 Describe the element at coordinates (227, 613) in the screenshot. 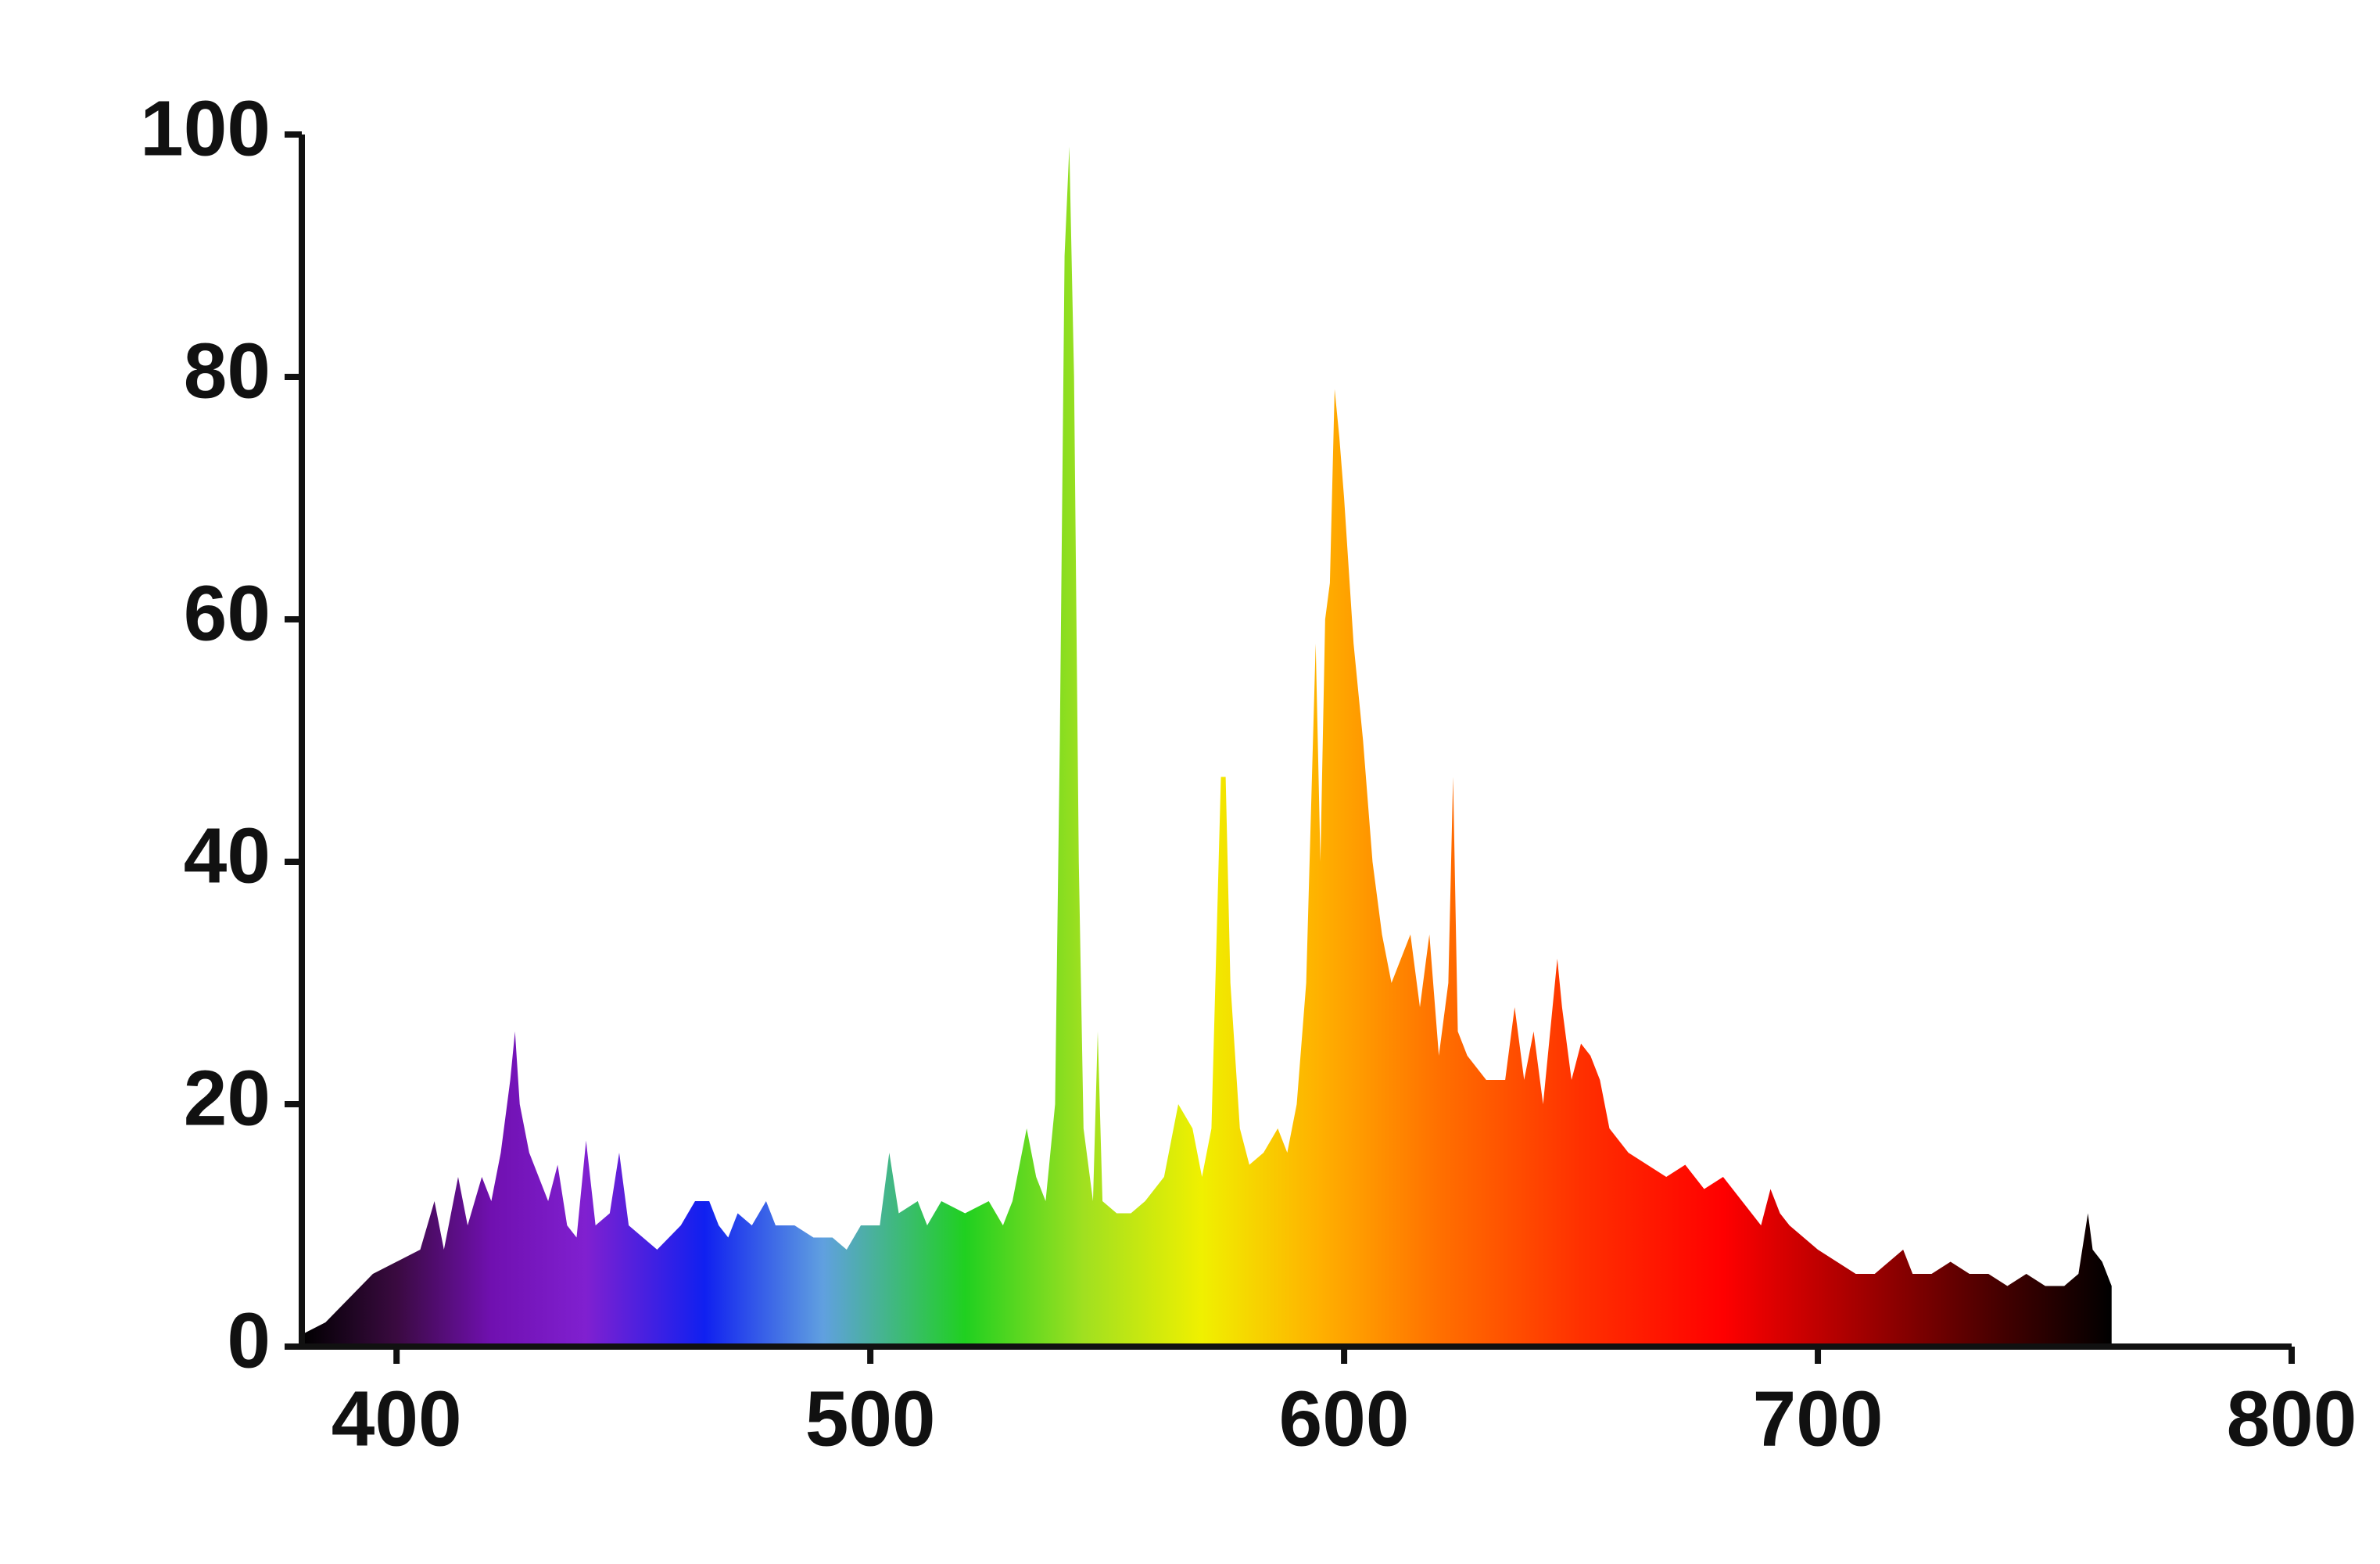

I see `y-tick-label: 60` at that location.